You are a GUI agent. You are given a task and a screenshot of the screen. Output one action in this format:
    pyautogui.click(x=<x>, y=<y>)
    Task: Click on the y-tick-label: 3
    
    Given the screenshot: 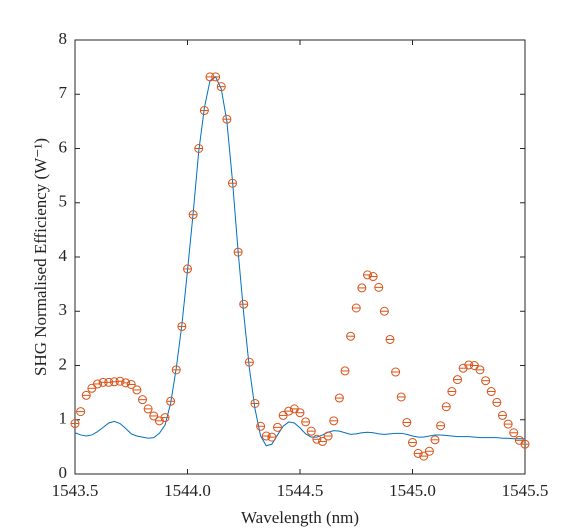 What is the action you would take?
    pyautogui.click(x=63, y=309)
    